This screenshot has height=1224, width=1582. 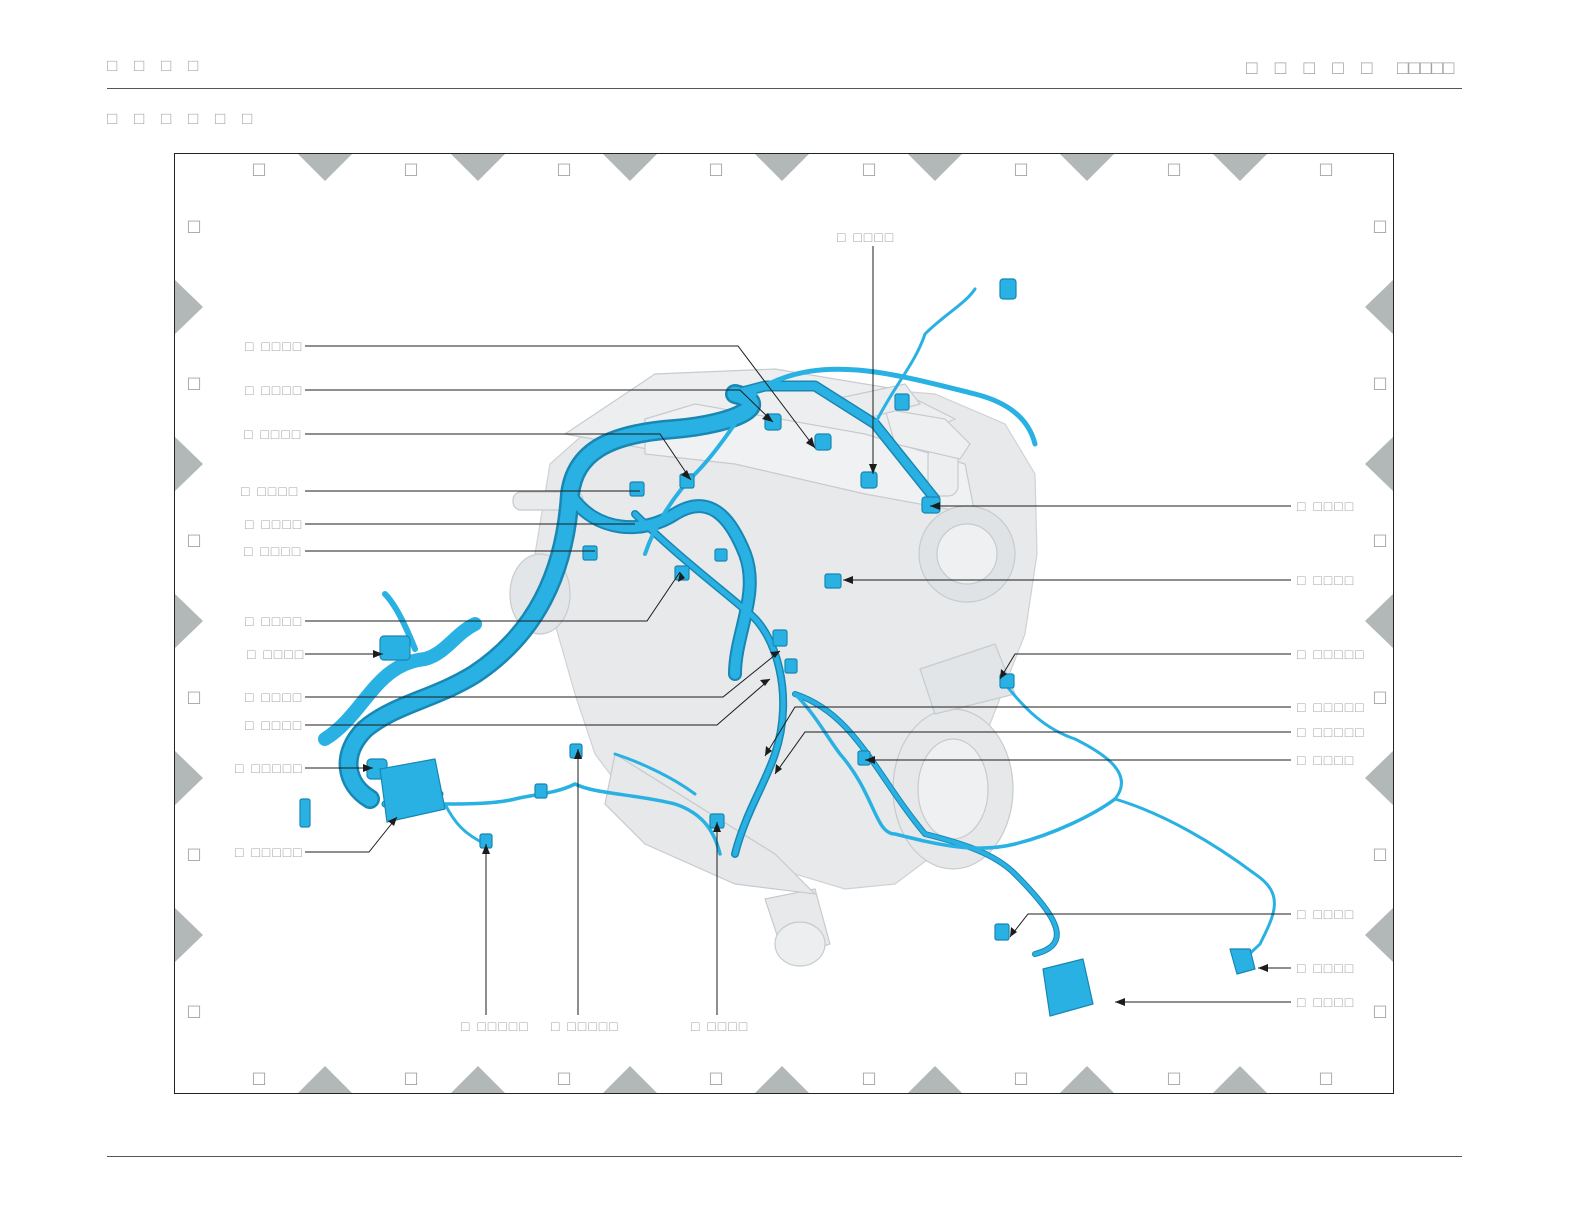 What do you see at coordinates (273, 434) in the screenshot?
I see `callout-left-3: □ □□□□` at bounding box center [273, 434].